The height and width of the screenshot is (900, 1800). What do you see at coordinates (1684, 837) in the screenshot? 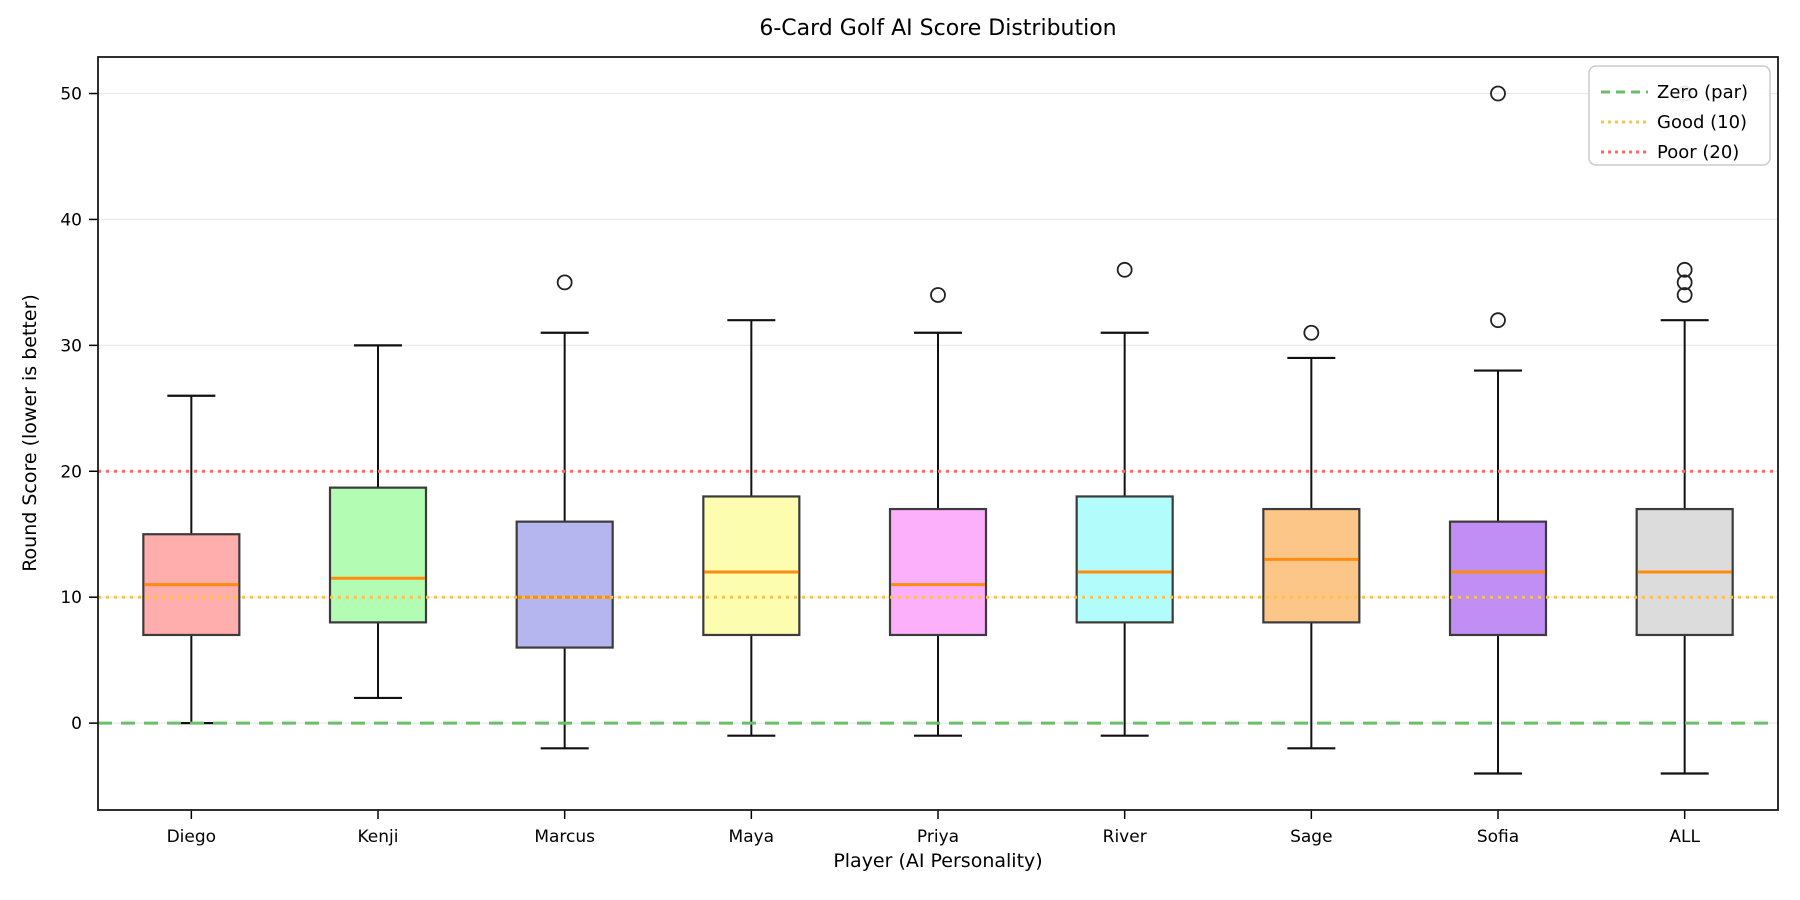
I see `x-tick-label: ALL` at bounding box center [1684, 837].